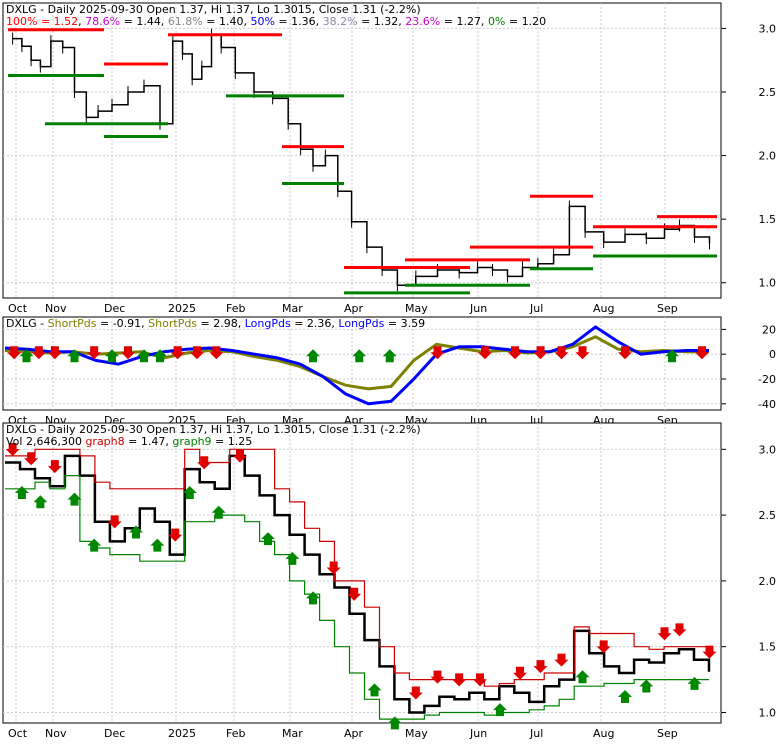 This screenshot has height=749, width=780. I want to click on signal-axis-tick-label: 1.0, so click(768, 712).